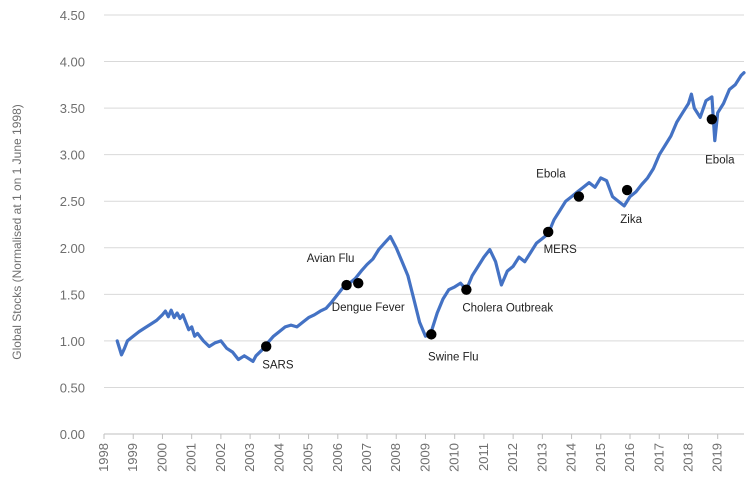 The width and height of the screenshot is (750, 482). What do you see at coordinates (308, 457) in the screenshot?
I see `x-tick-label: 2005` at bounding box center [308, 457].